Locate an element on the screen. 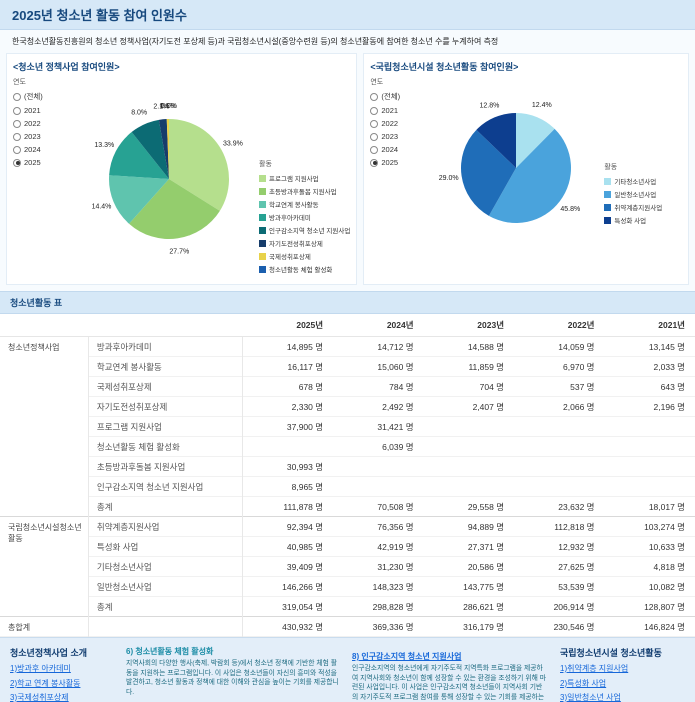  legend-item: 인구감소지역 청소년 지원사업 is located at coordinates (304, 230).